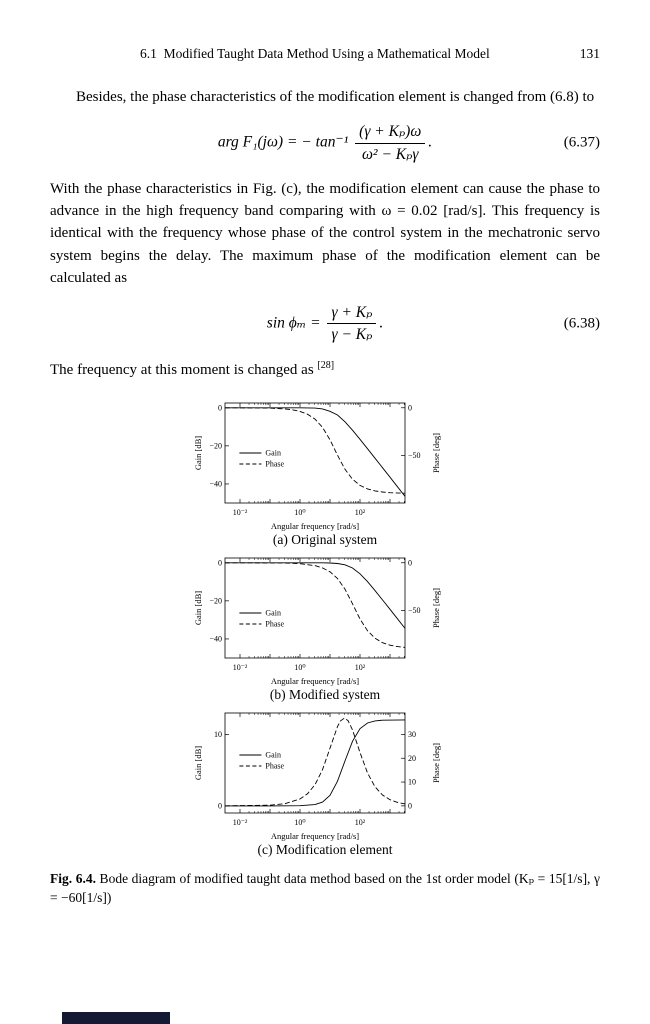 The image size is (650, 1024). What do you see at coordinates (116, 1018) in the screenshot?
I see `taskbar-fragment` at bounding box center [116, 1018].